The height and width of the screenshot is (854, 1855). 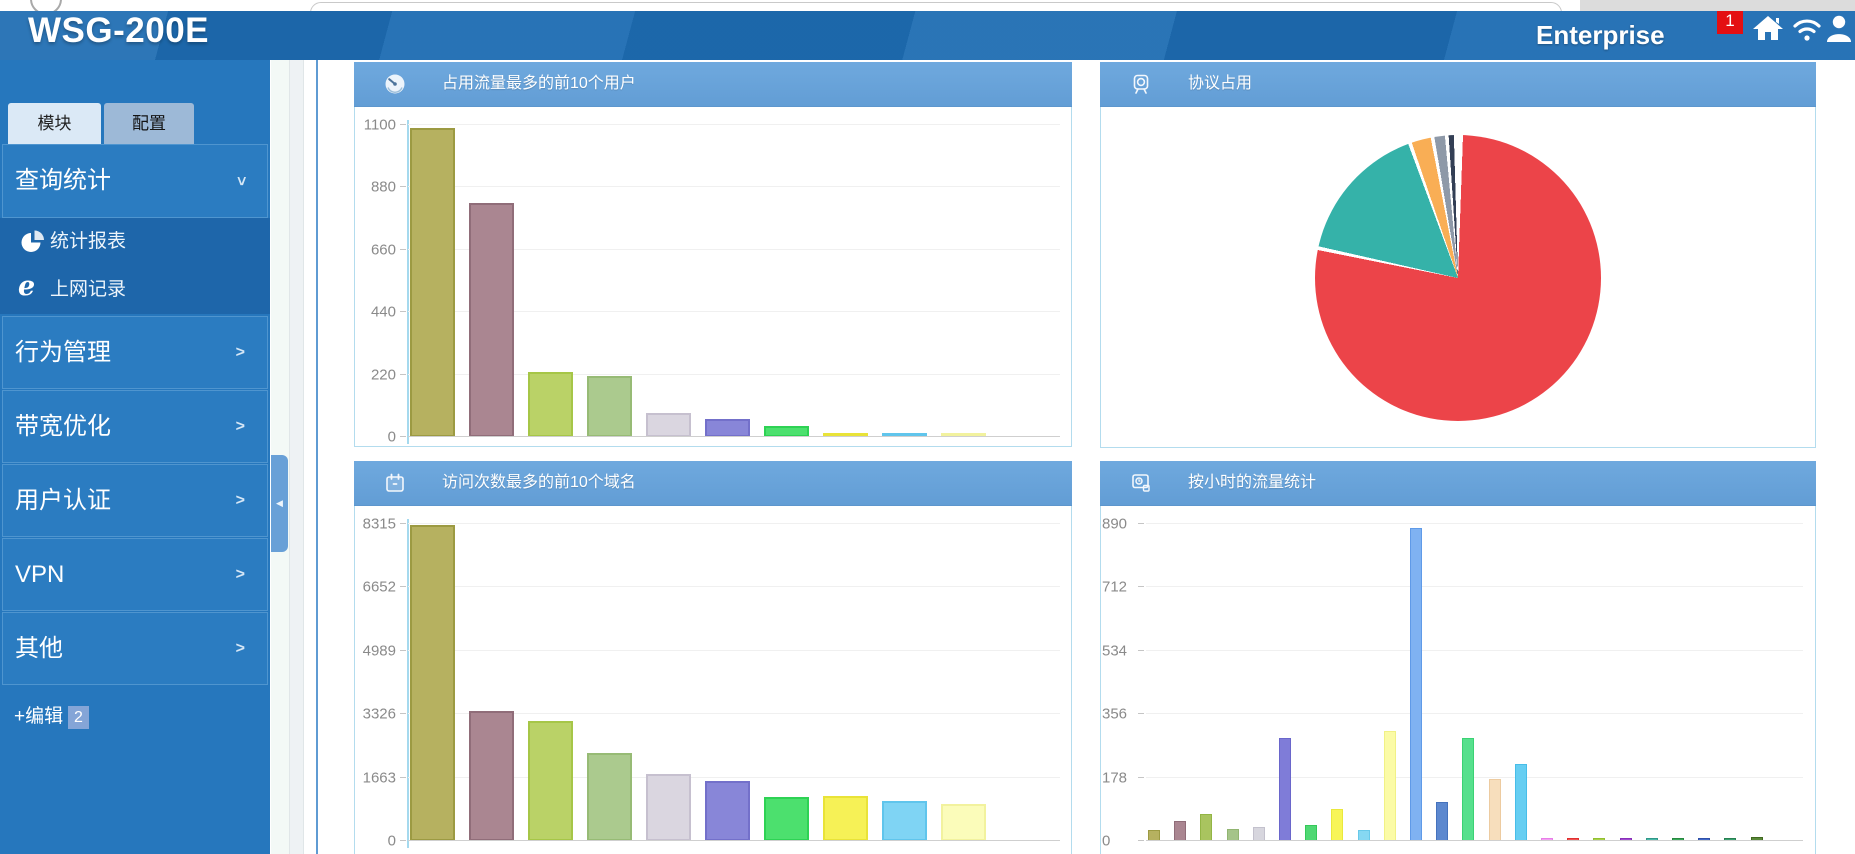 What do you see at coordinates (383, 312) in the screenshot?
I see `y-axis-tick-label: 440` at bounding box center [383, 312].